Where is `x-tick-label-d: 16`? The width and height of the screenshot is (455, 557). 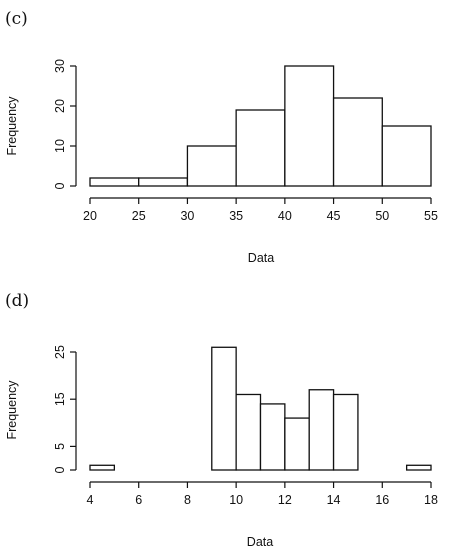
x-tick-label-d: 16 is located at coordinates (382, 500).